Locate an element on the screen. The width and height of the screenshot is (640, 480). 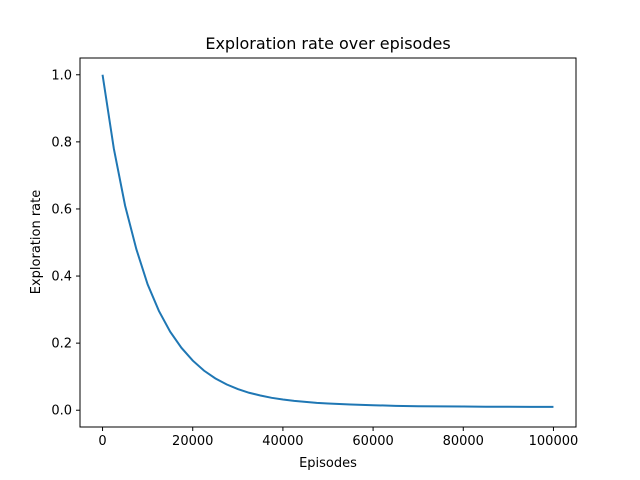
y-tick-label: 0.6 is located at coordinates (61, 209).